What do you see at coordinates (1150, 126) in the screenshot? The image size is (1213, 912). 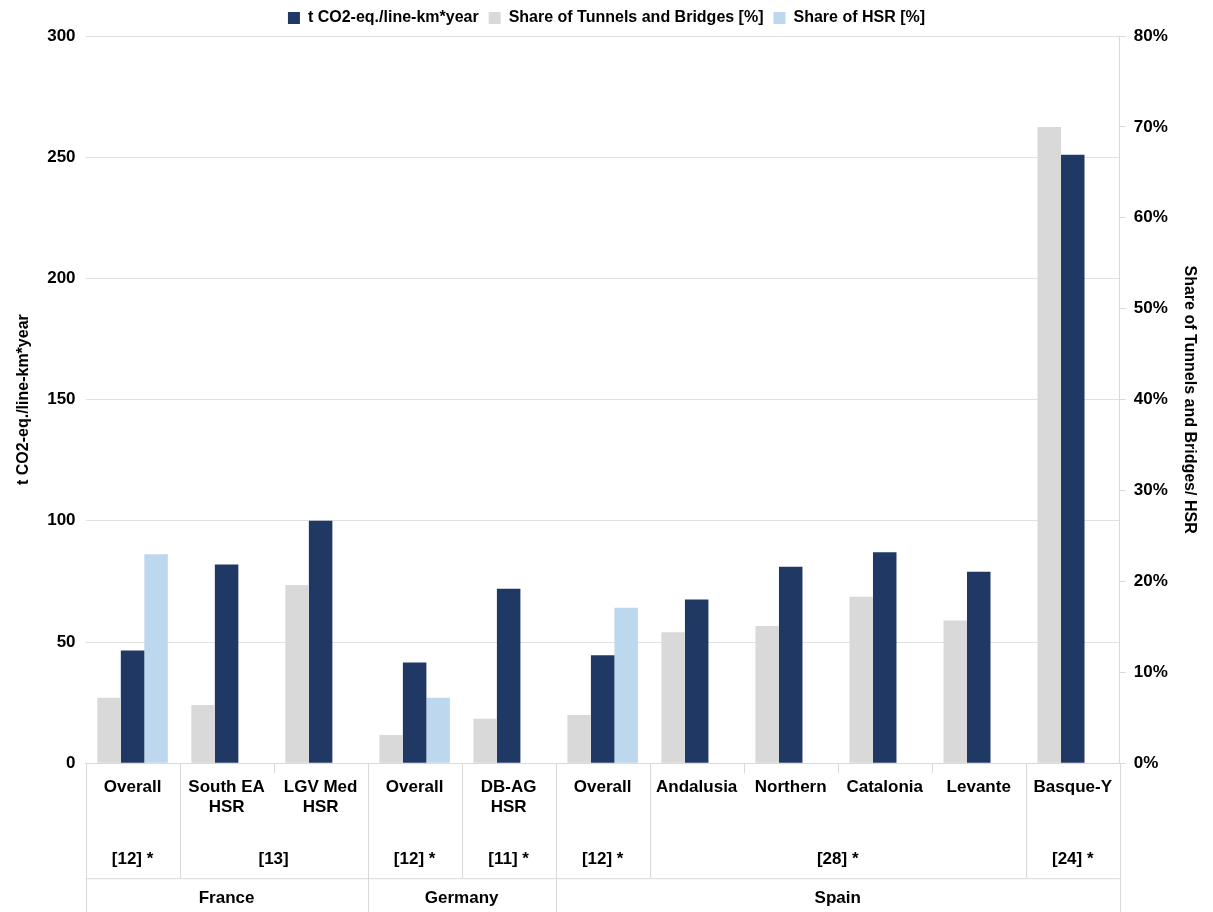 I see `y2-tick-label: 70%` at bounding box center [1150, 126].